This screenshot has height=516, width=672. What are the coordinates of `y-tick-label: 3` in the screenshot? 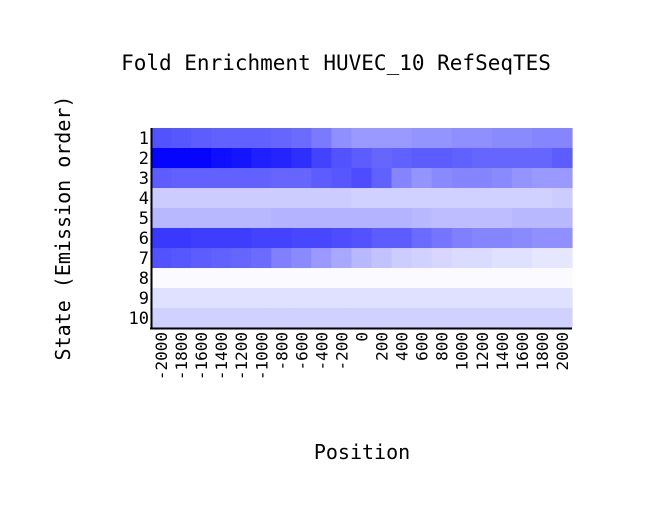 It's located at (144, 179).